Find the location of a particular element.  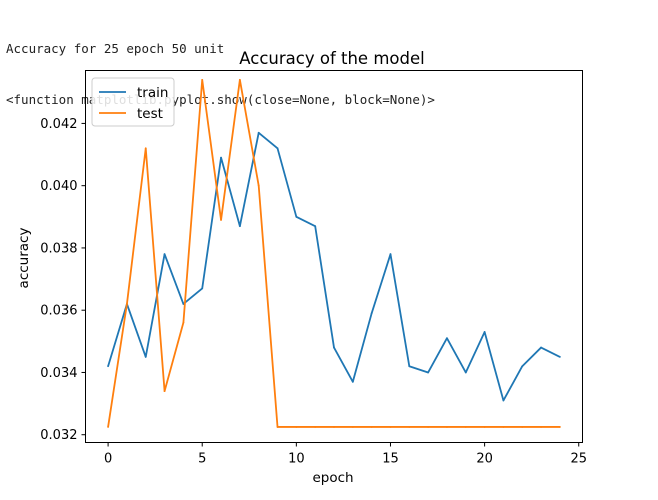

x-tick-label: 0 is located at coordinates (108, 459).